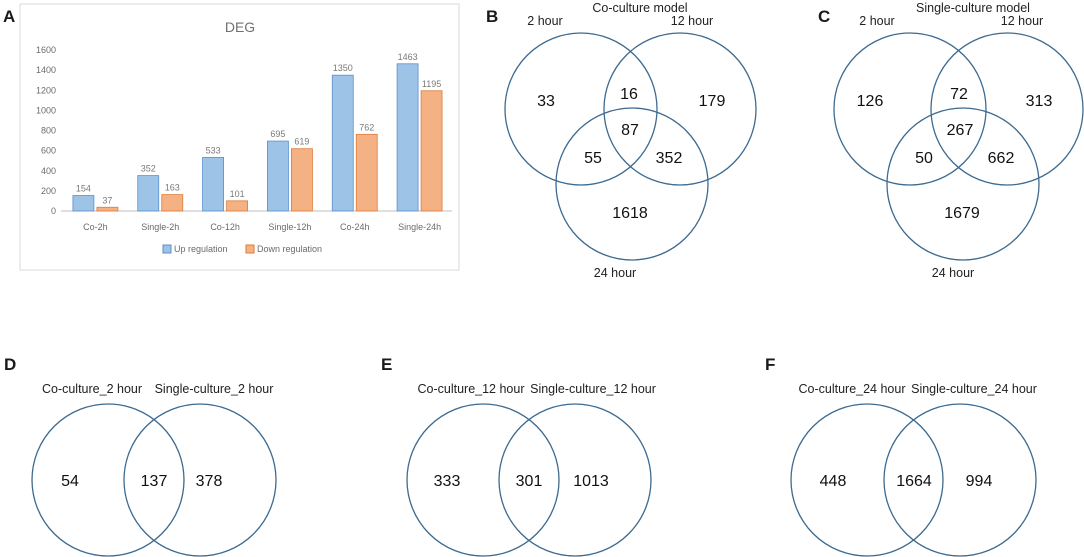 The image size is (1084, 557). What do you see at coordinates (973, 8) in the screenshot?
I see `venn-c-title: Single-culture model` at bounding box center [973, 8].